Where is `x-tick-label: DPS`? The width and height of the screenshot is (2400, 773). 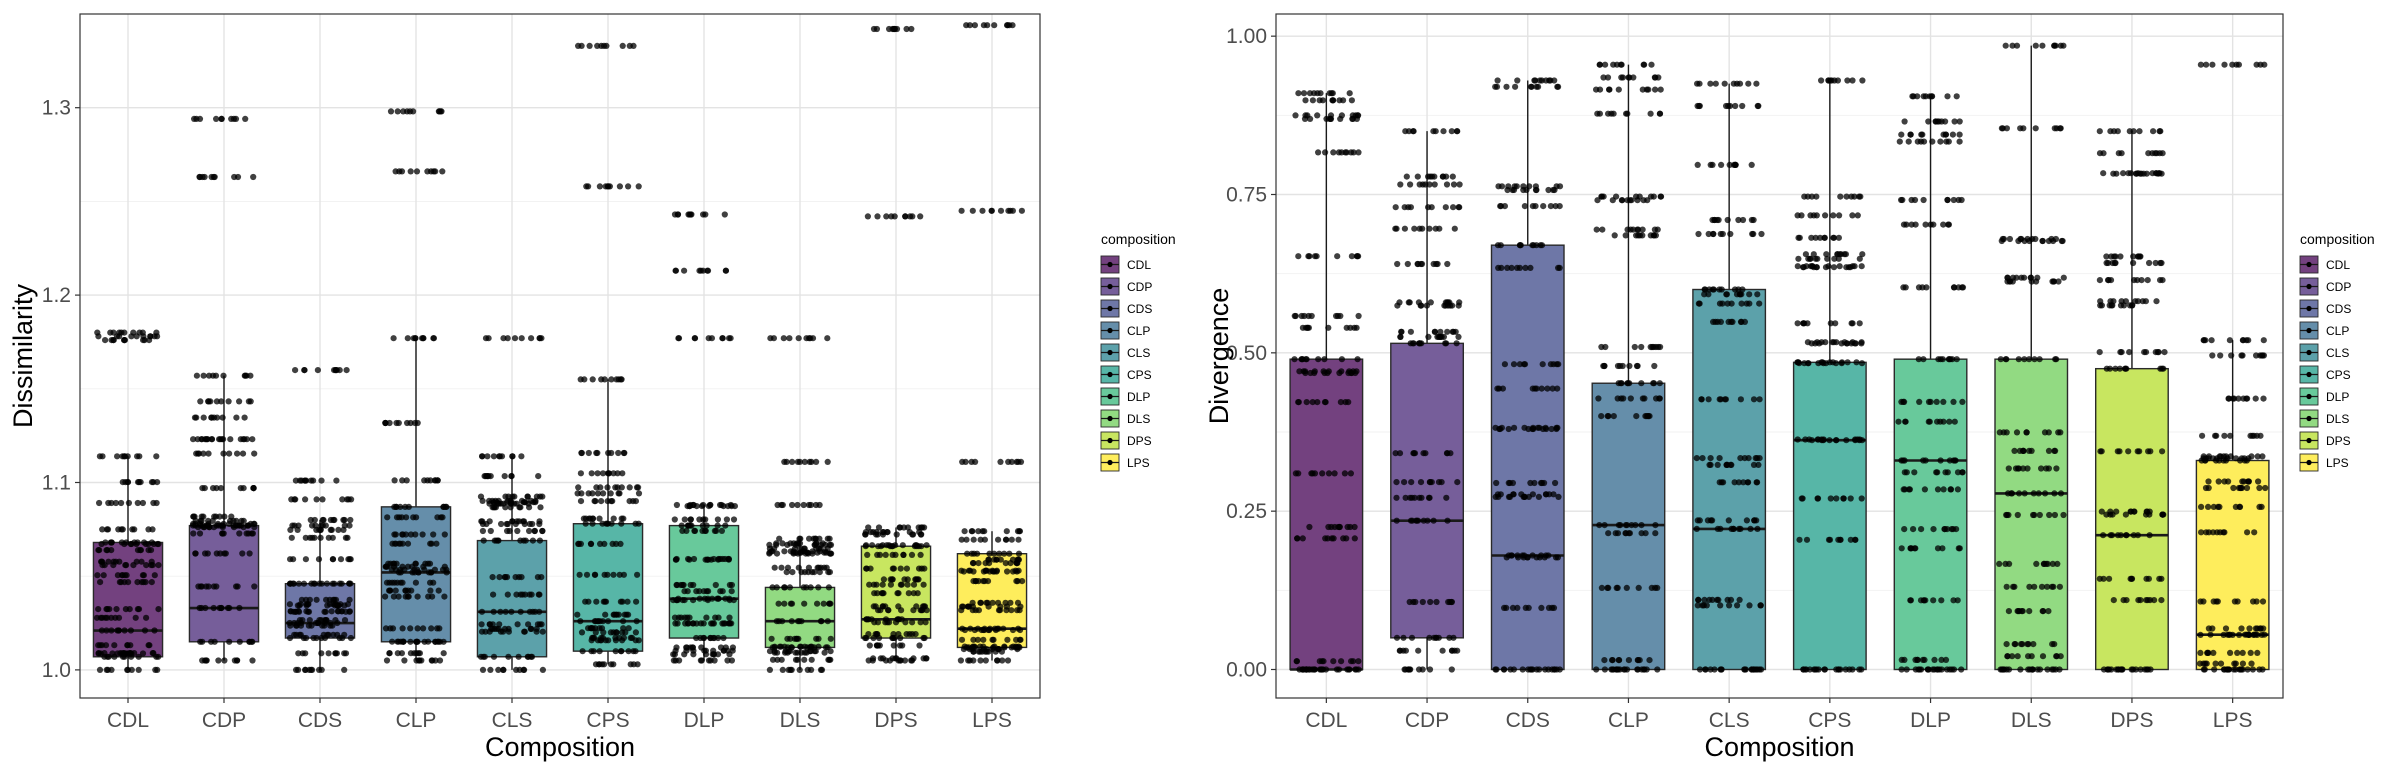
x-tick-label: DPS is located at coordinates (2131, 720).